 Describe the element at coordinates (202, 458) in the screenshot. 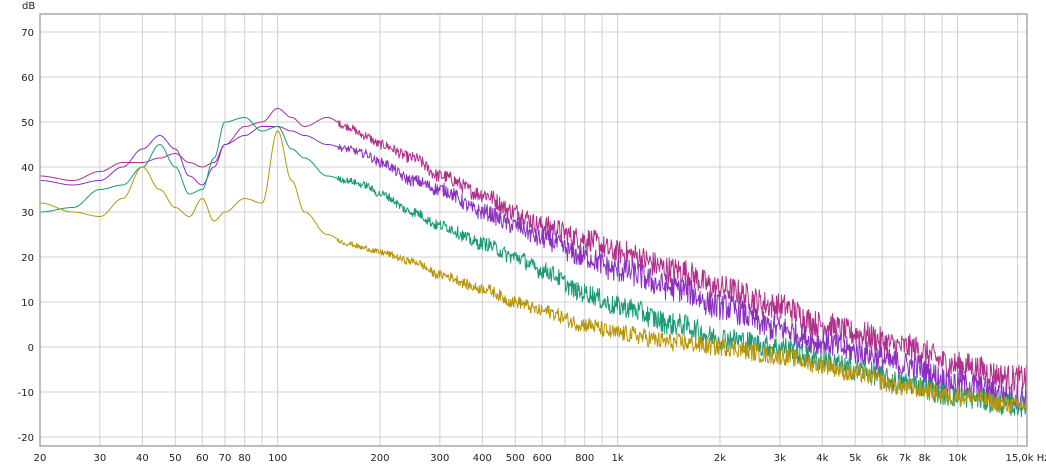

I see `x-tick-label: 60` at that location.